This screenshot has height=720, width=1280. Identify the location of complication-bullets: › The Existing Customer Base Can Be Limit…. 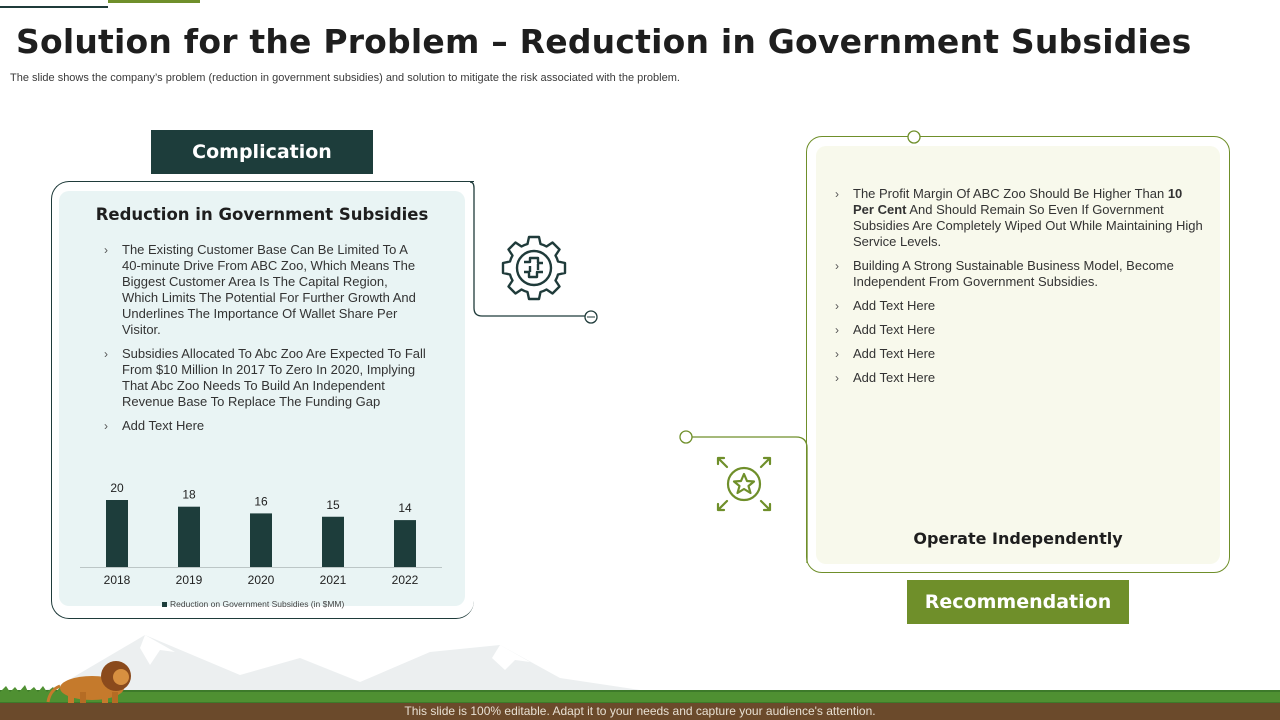
(265, 342).